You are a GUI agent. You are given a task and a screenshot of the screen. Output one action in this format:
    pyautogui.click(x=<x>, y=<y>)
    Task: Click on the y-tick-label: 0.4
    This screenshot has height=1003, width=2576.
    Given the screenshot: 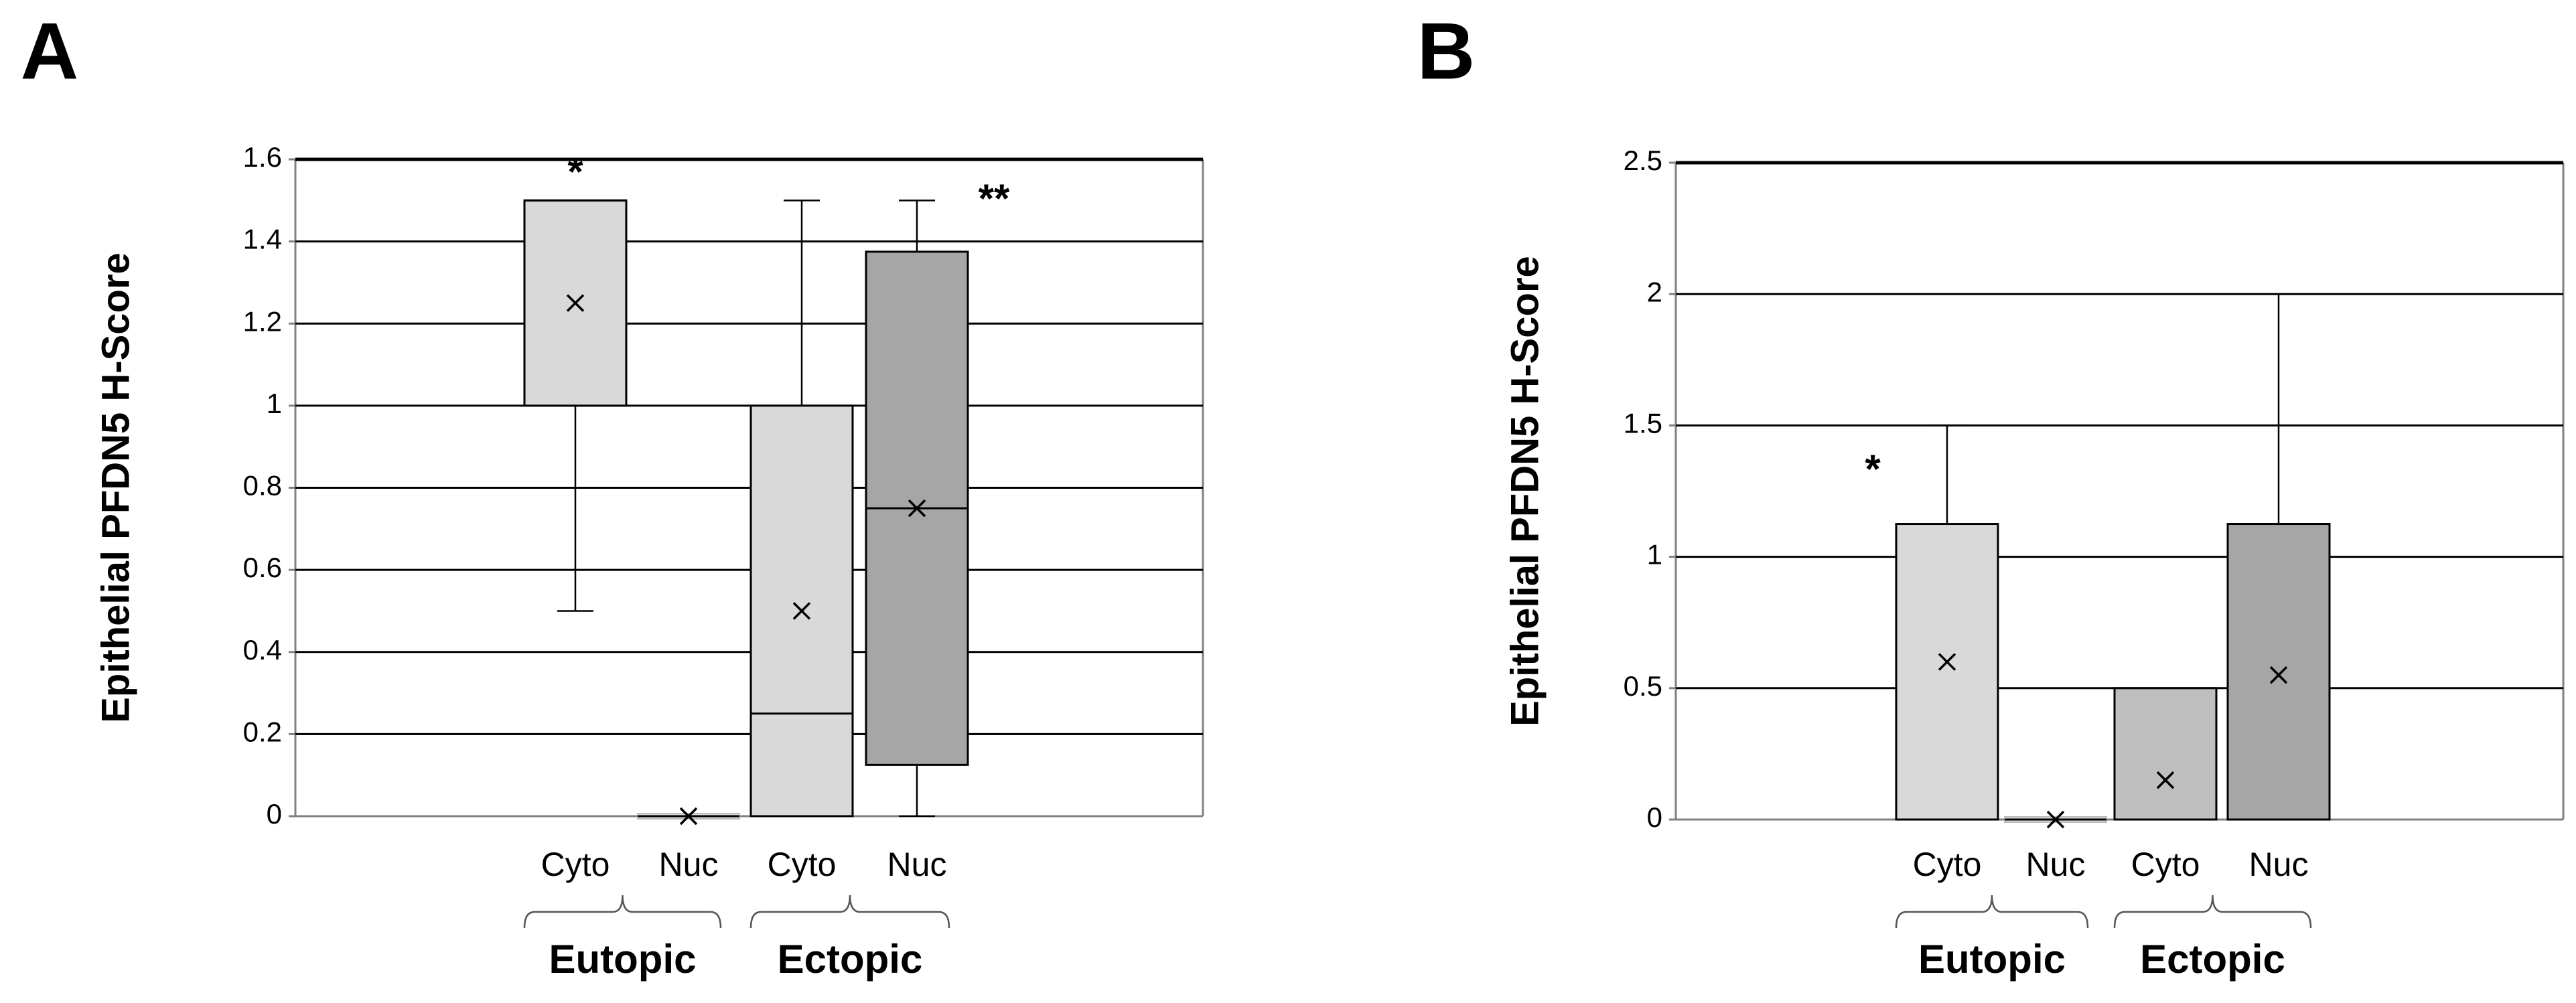 What is the action you would take?
    pyautogui.click(x=262, y=650)
    